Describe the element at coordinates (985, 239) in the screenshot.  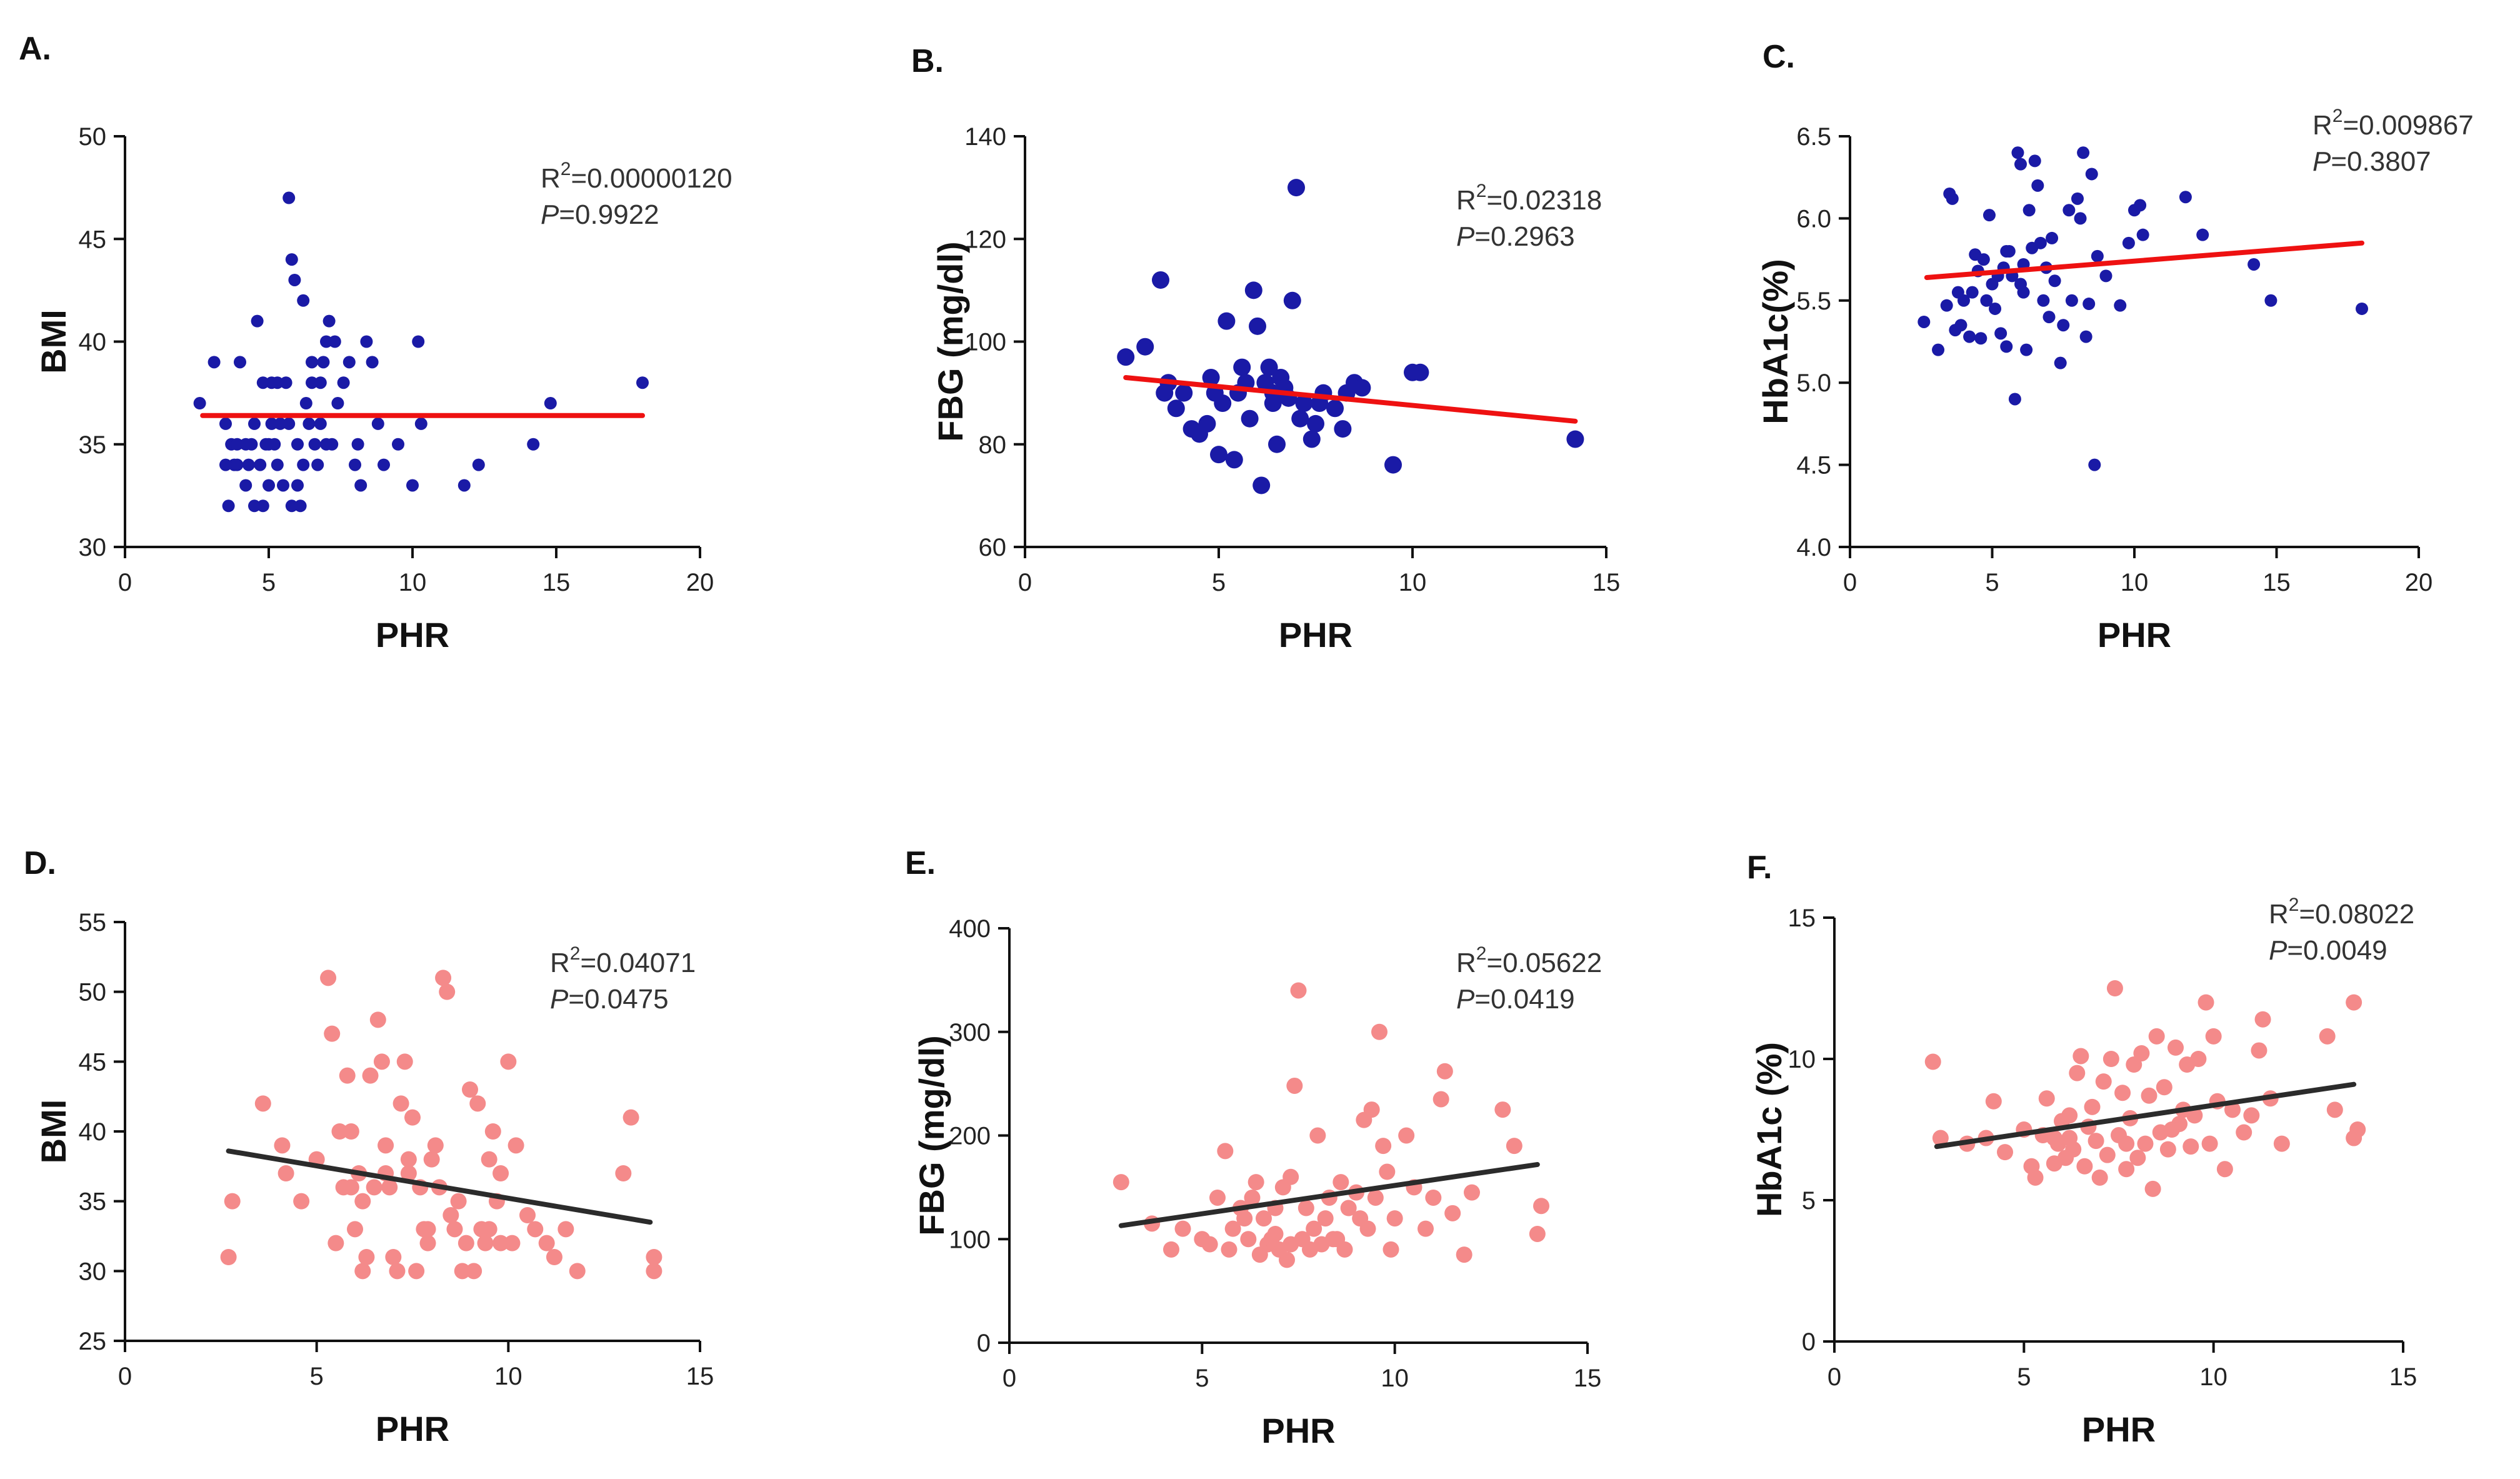
I see `y-tick-label: 120` at that location.